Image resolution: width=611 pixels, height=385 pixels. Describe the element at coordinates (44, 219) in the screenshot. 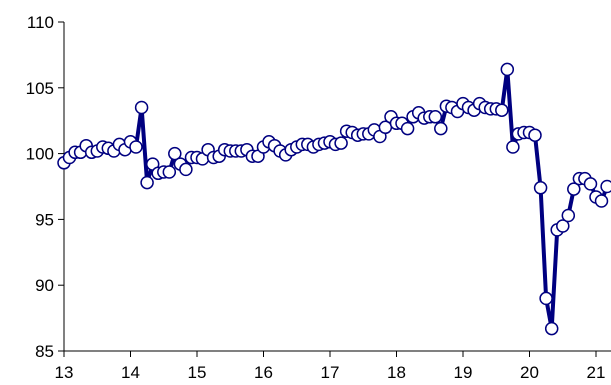

I see `y-tick-label: 95` at that location.